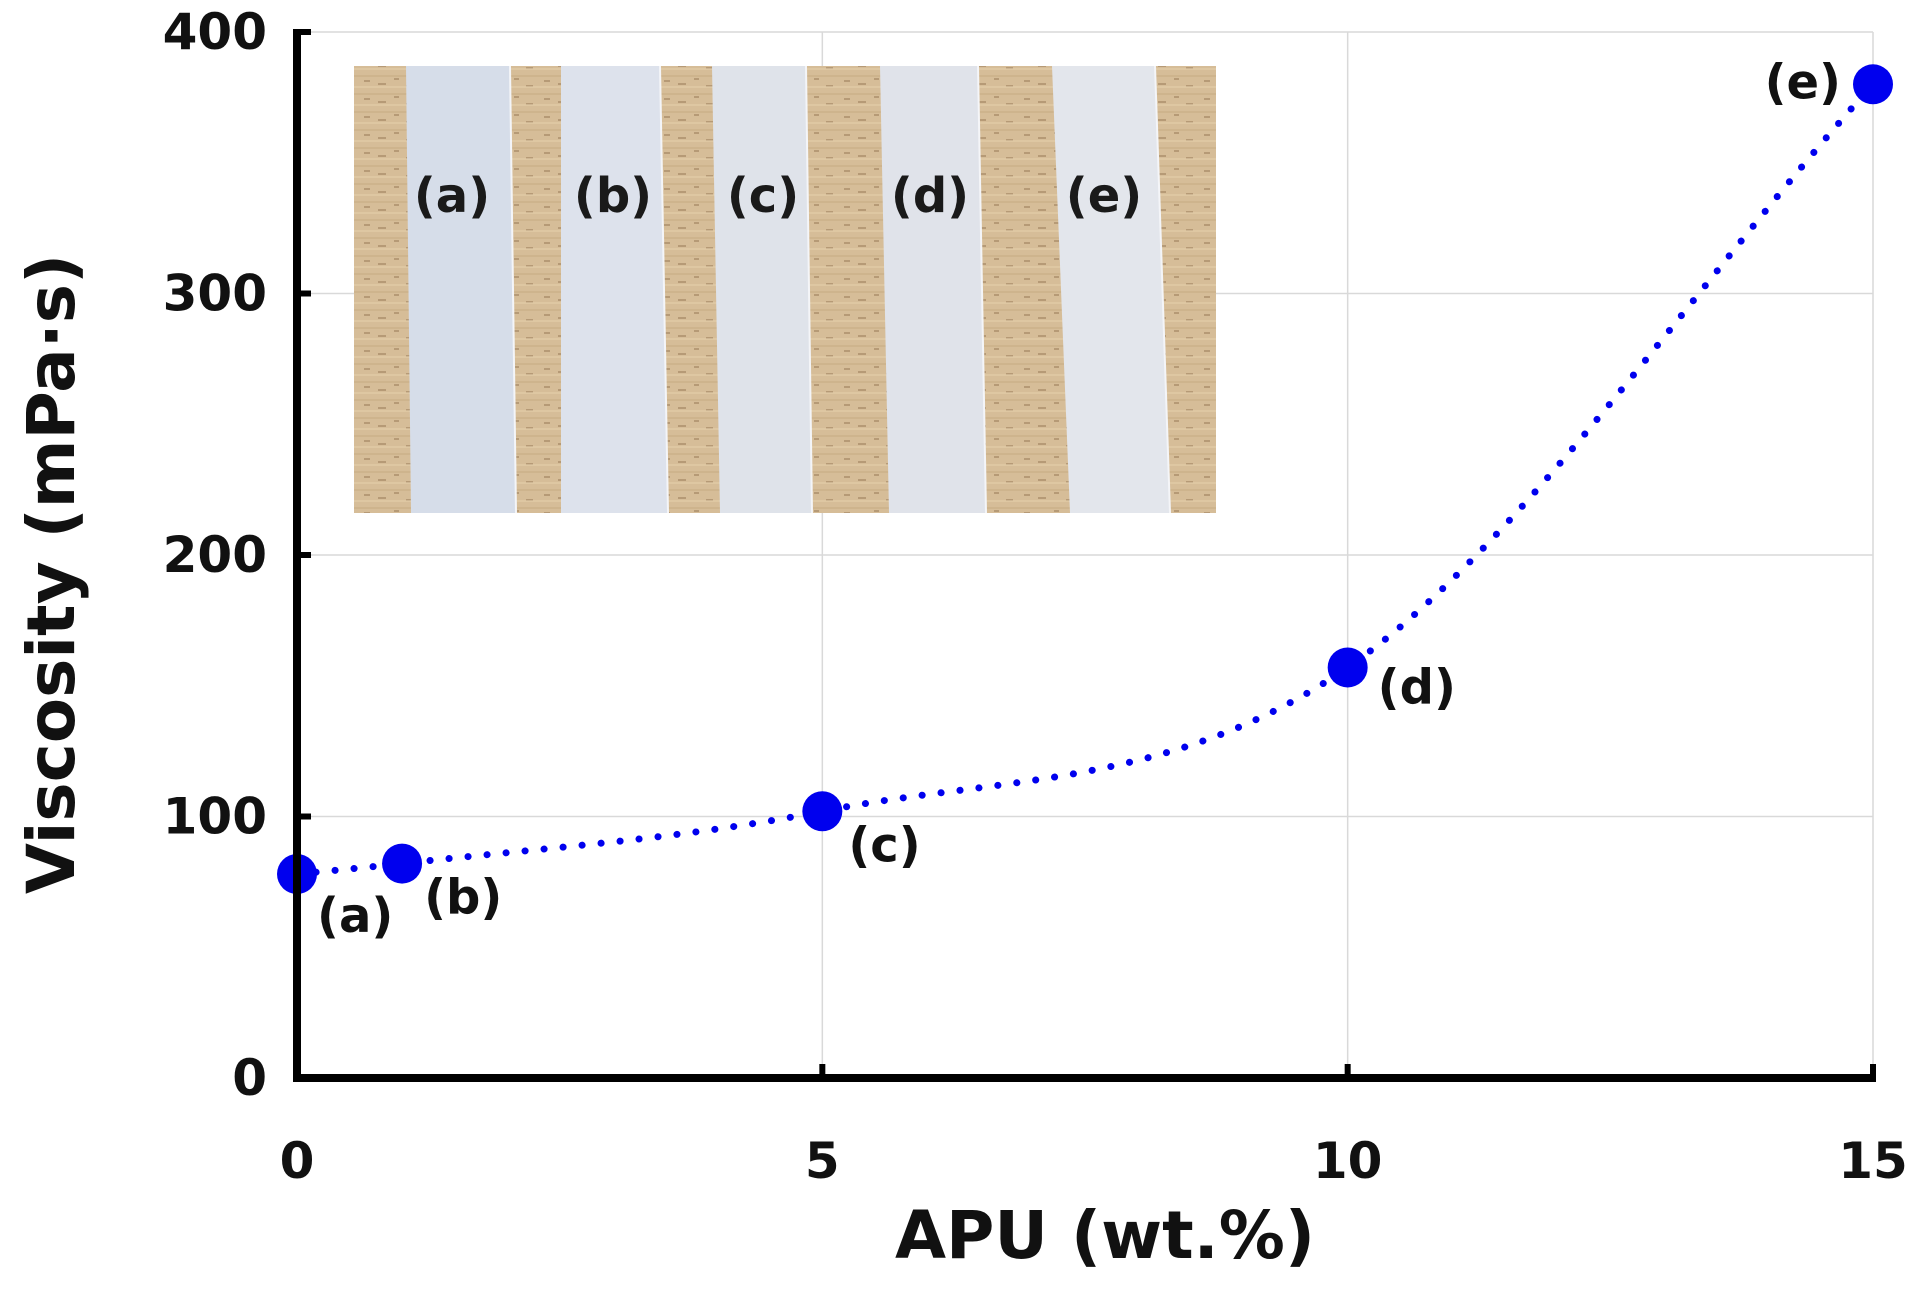 The height and width of the screenshot is (1306, 1908). I want to click on point-label-4: (e), so click(1803, 82).